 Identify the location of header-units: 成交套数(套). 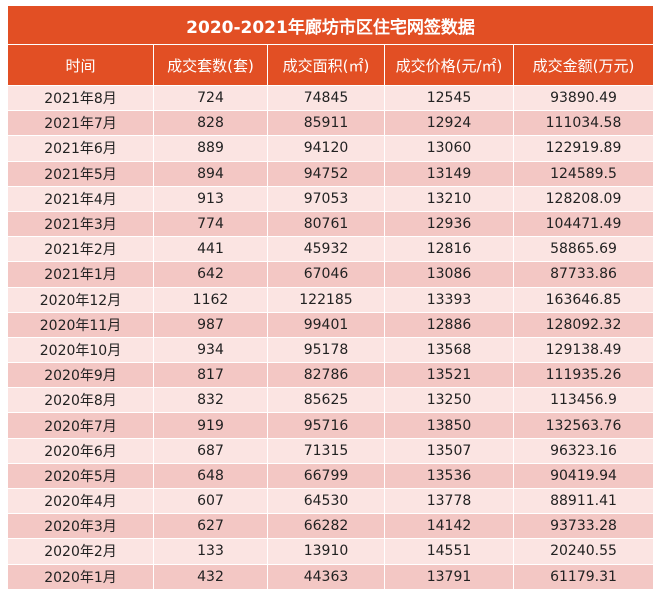
(210, 65).